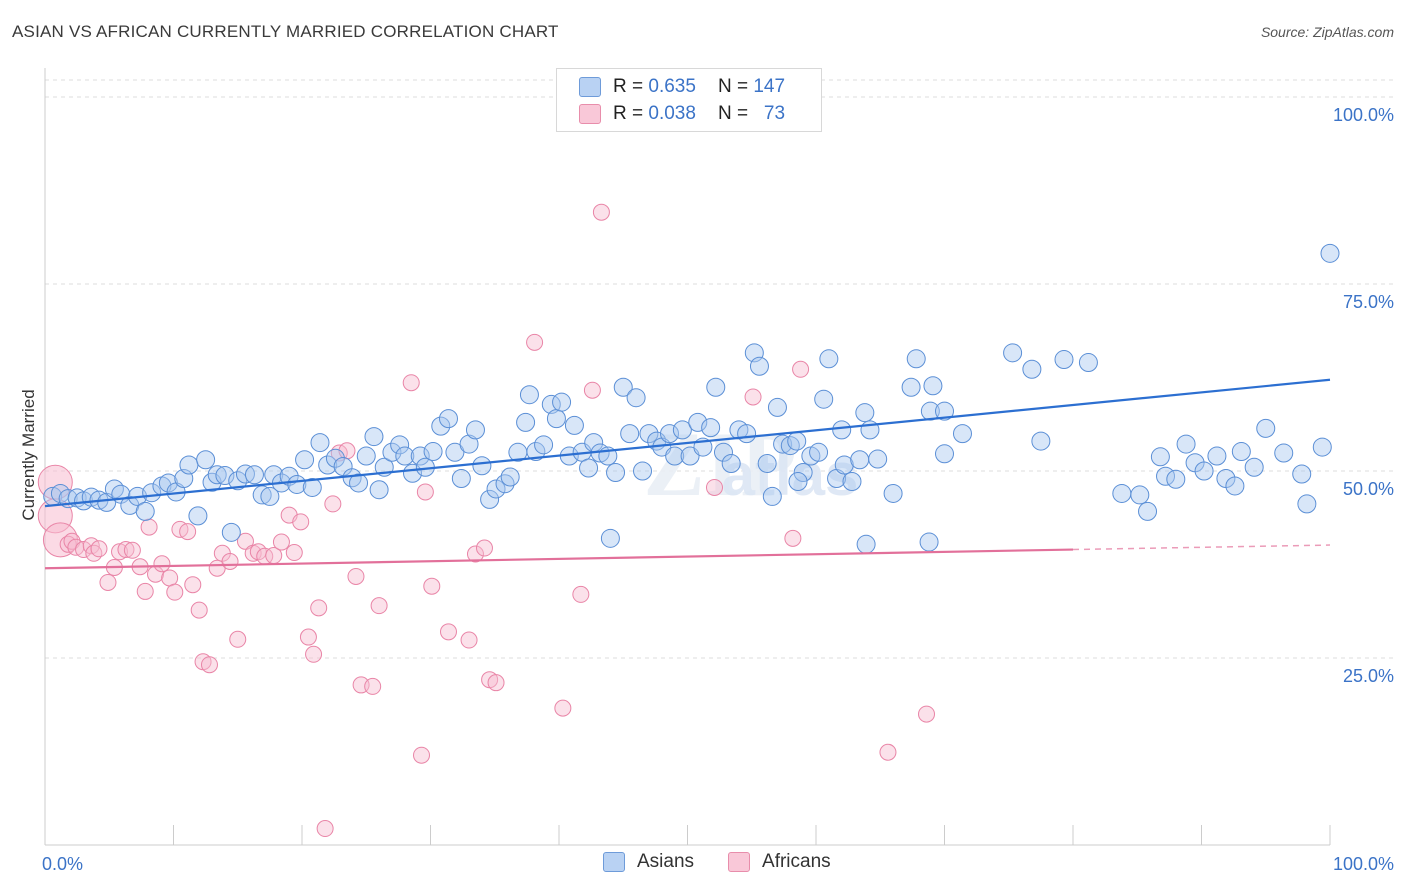  I want to click on watermark: ZIP, so click(719, 464).